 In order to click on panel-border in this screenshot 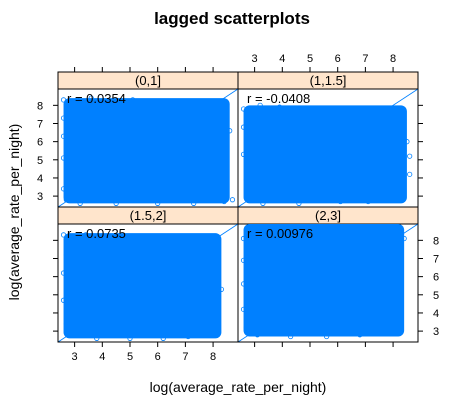, I will do `click(328, 274)`.